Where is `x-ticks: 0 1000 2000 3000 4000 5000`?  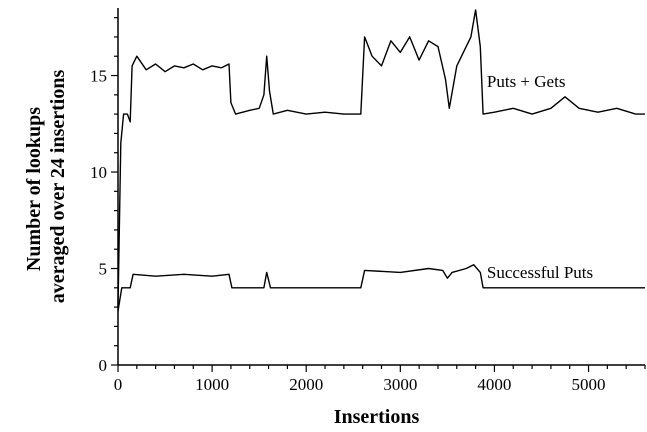
x-ticks: 0 1000 2000 3000 4000 5000 is located at coordinates (380, 379).